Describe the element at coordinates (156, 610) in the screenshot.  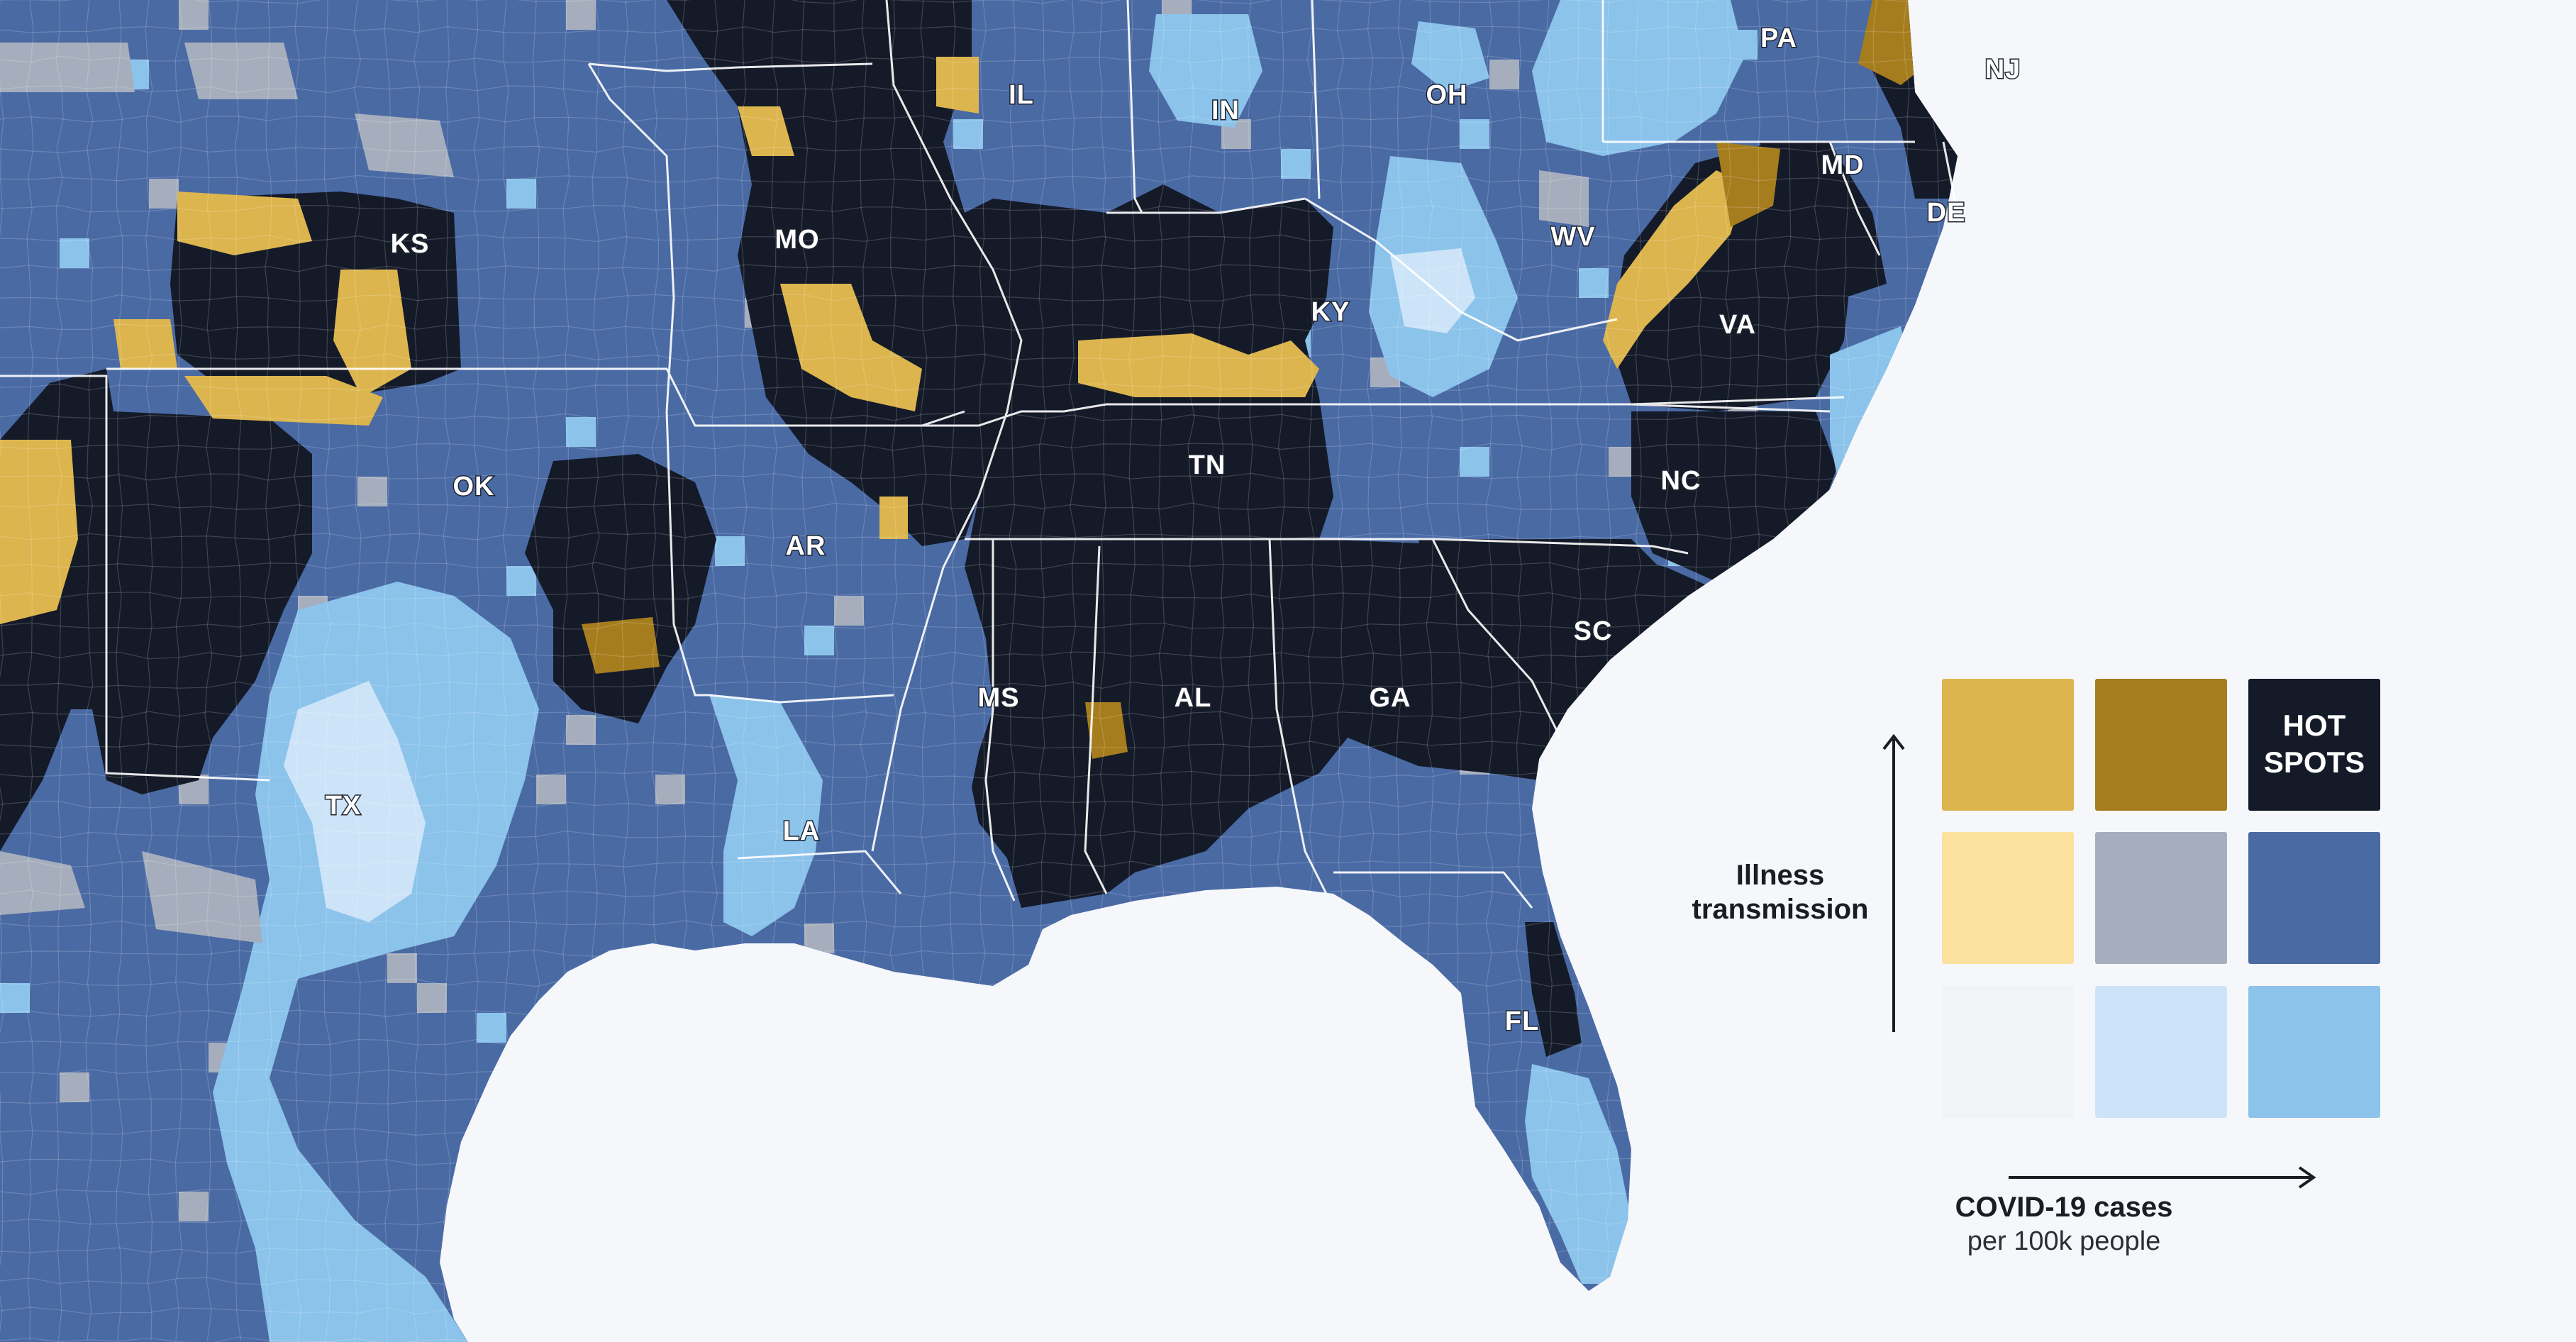
I see `region-west-hotspot` at that location.